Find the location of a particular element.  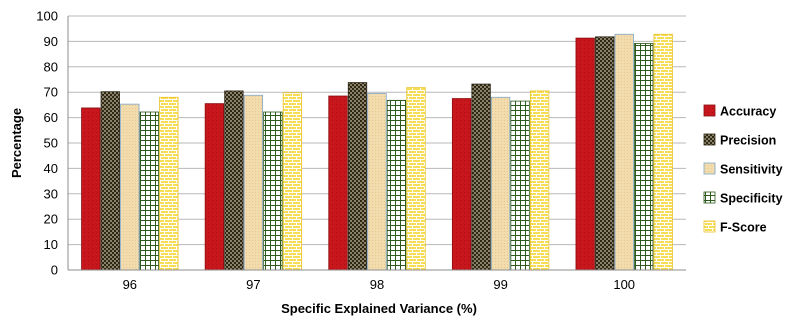

y-tick-label: 60 is located at coordinates (51, 117).